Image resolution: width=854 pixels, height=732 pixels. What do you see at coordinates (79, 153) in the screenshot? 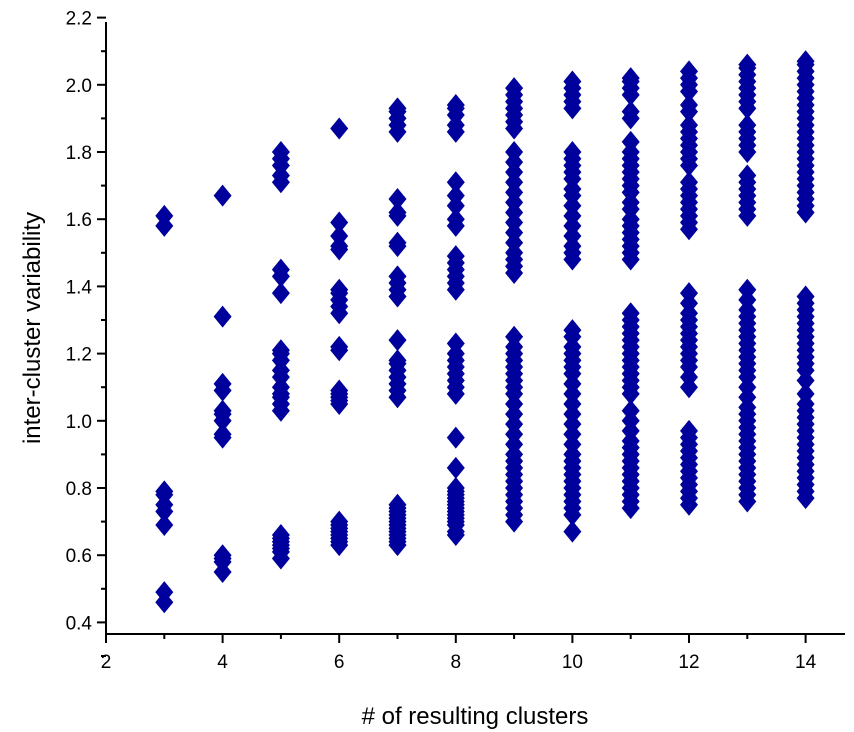
I see `y-tick-label: 1.8` at bounding box center [79, 153].